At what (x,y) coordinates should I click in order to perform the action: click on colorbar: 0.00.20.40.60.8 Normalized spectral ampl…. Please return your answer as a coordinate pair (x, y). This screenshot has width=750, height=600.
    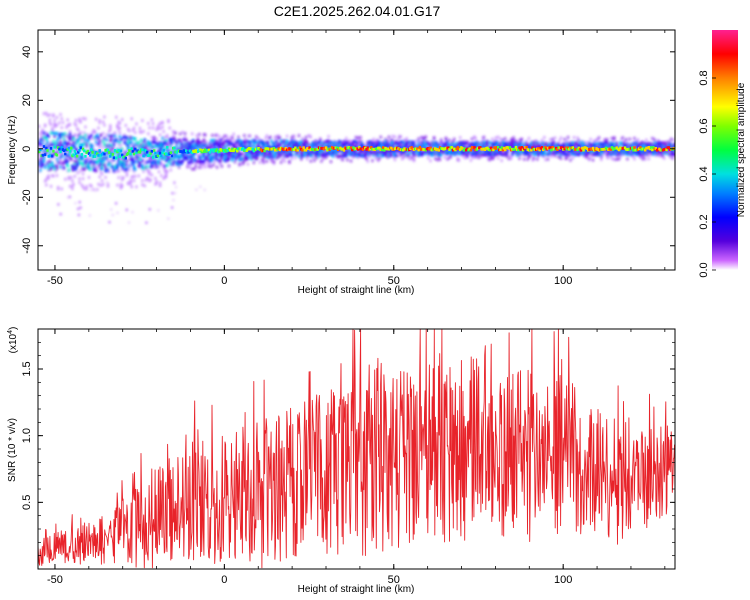
    Looking at the image, I should click on (722, 154).